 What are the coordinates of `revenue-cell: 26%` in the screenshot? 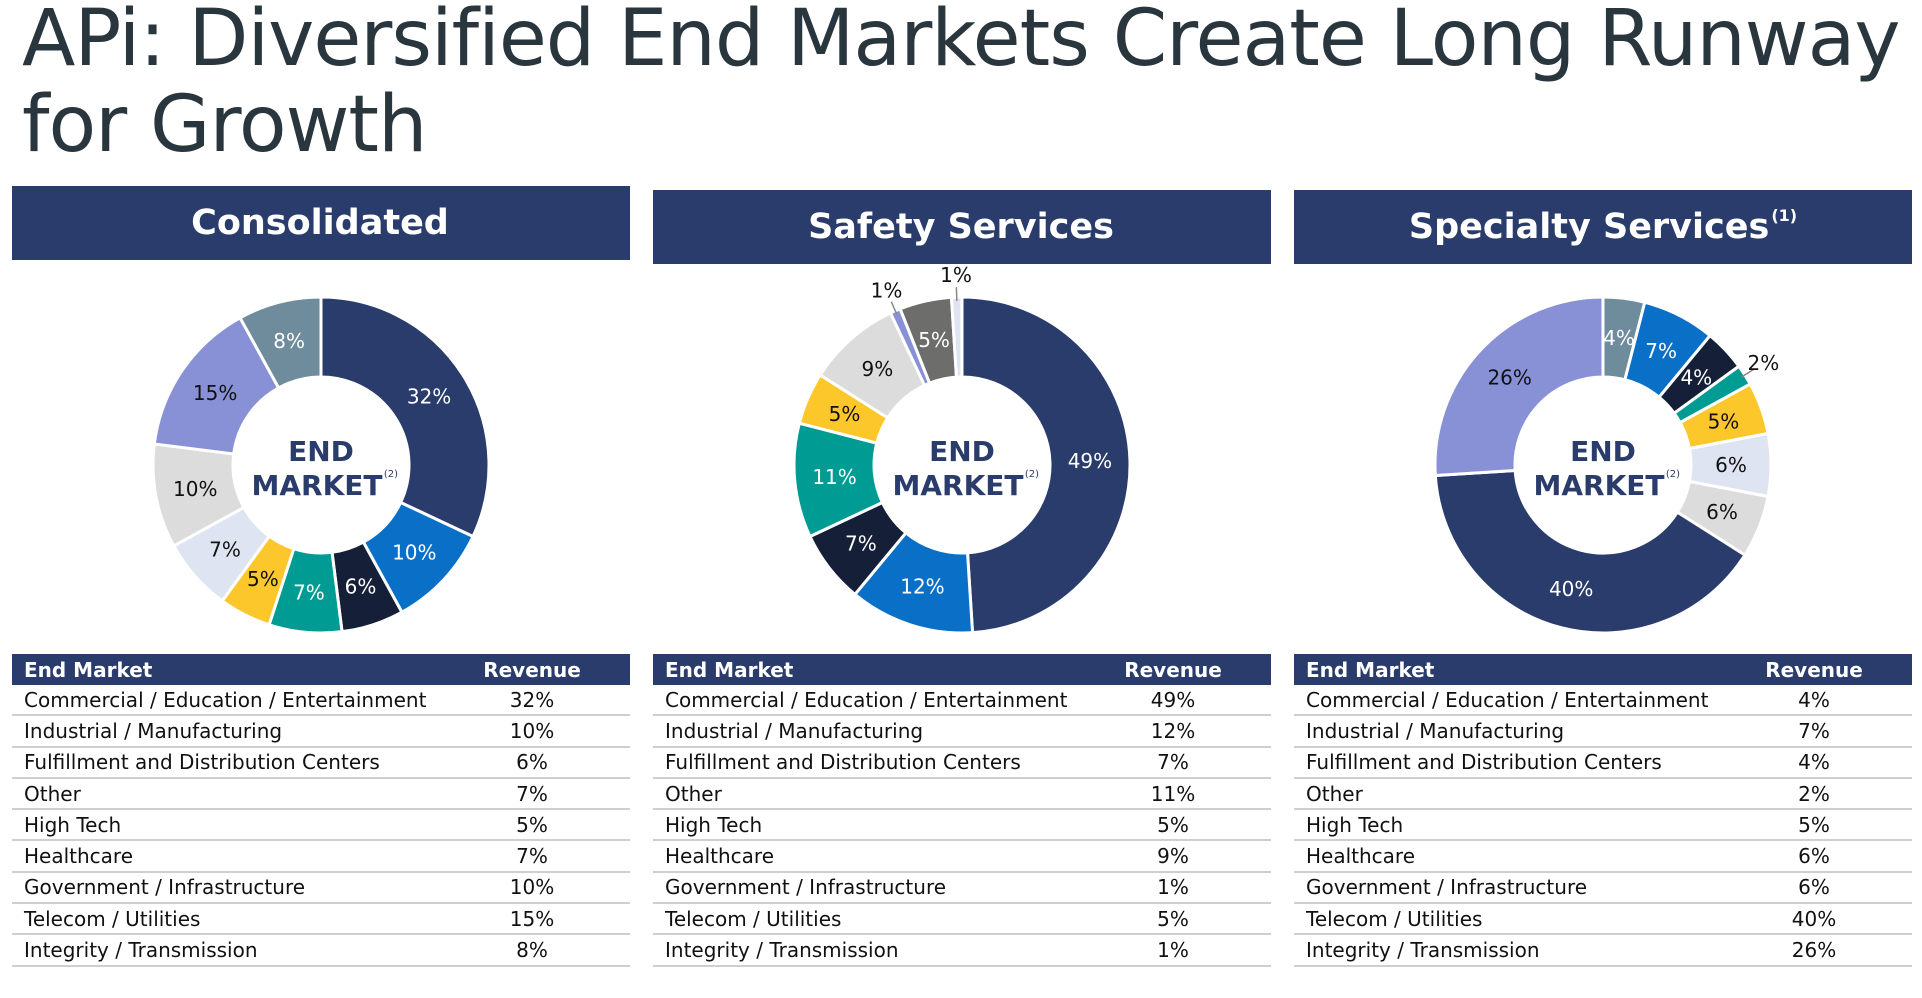 It's located at (1814, 950).